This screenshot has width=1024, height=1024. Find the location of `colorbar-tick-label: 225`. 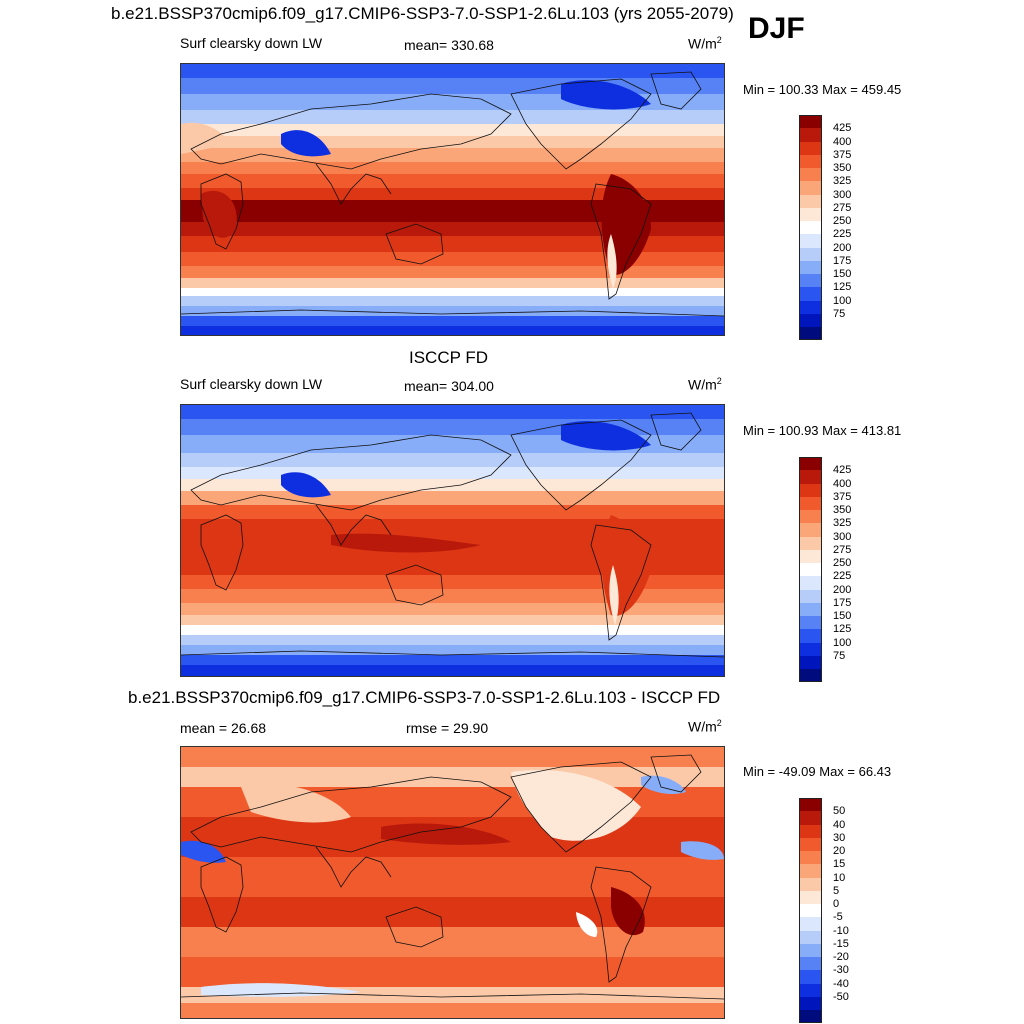

colorbar-tick-label: 225 is located at coordinates (842, 576).